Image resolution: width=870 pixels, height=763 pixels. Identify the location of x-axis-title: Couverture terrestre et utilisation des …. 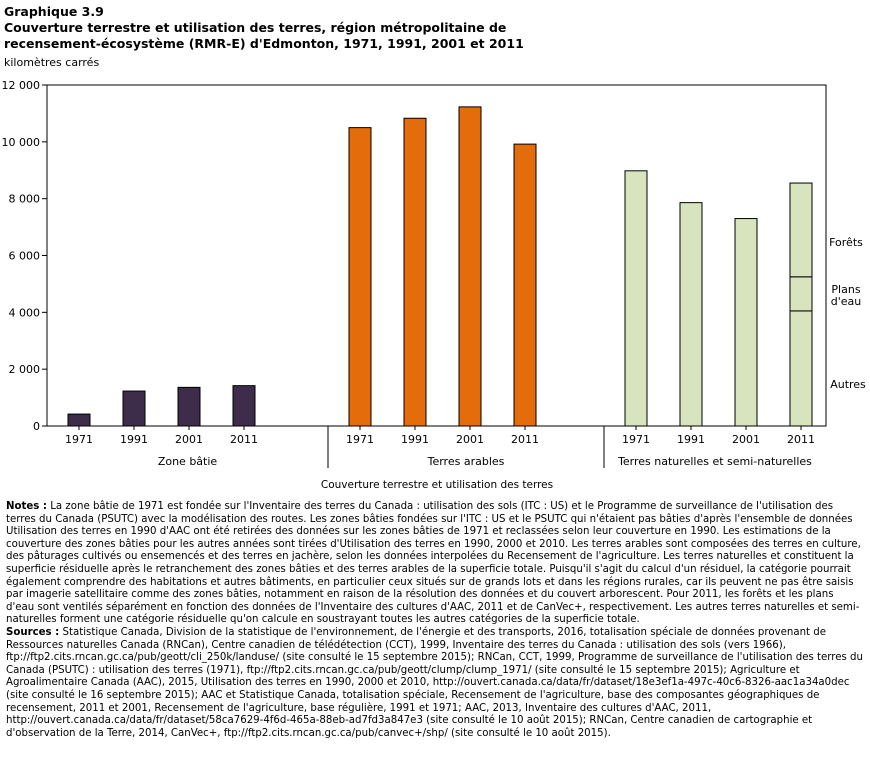
(437, 485).